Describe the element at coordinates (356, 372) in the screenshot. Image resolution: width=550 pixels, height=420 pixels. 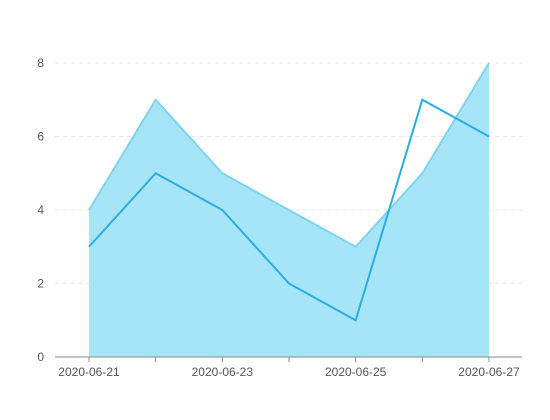
I see `x-tick-label: 2020-06-25` at that location.